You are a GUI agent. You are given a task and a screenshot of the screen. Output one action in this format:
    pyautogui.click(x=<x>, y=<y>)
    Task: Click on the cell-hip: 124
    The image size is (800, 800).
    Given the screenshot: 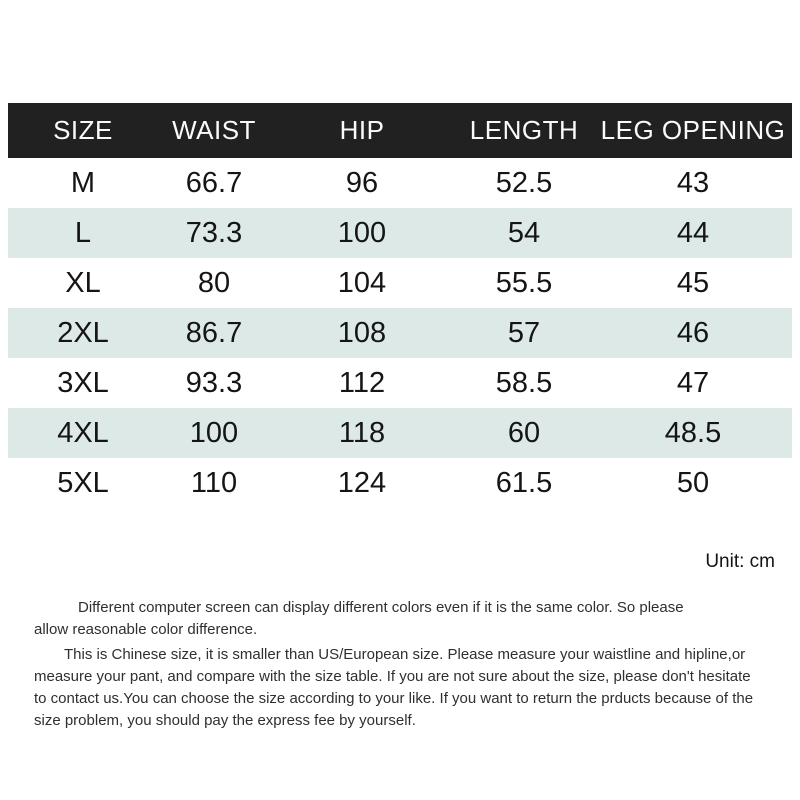 What is the action you would take?
    pyautogui.click(x=362, y=482)
    